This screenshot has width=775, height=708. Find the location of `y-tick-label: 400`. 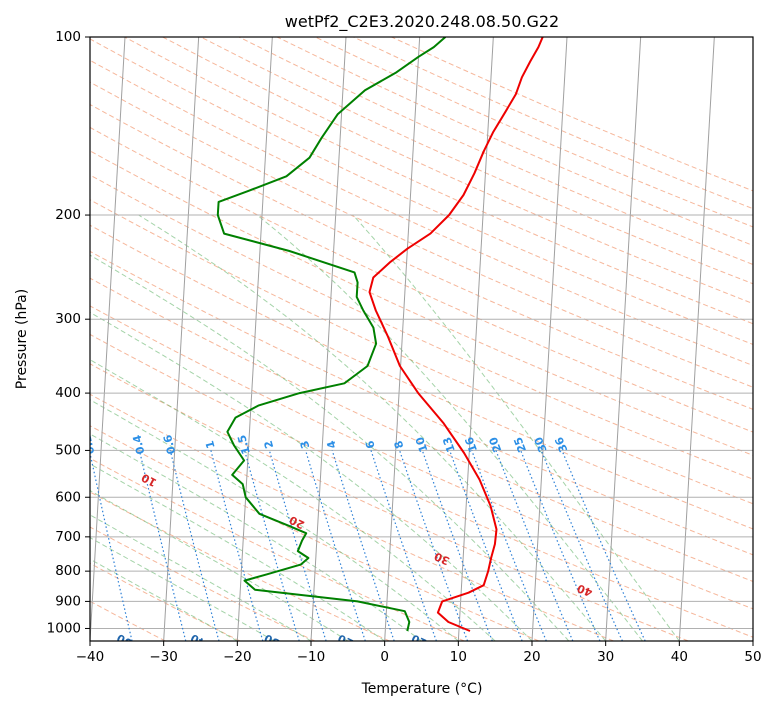

y-tick-label: 400 is located at coordinates (68, 393).